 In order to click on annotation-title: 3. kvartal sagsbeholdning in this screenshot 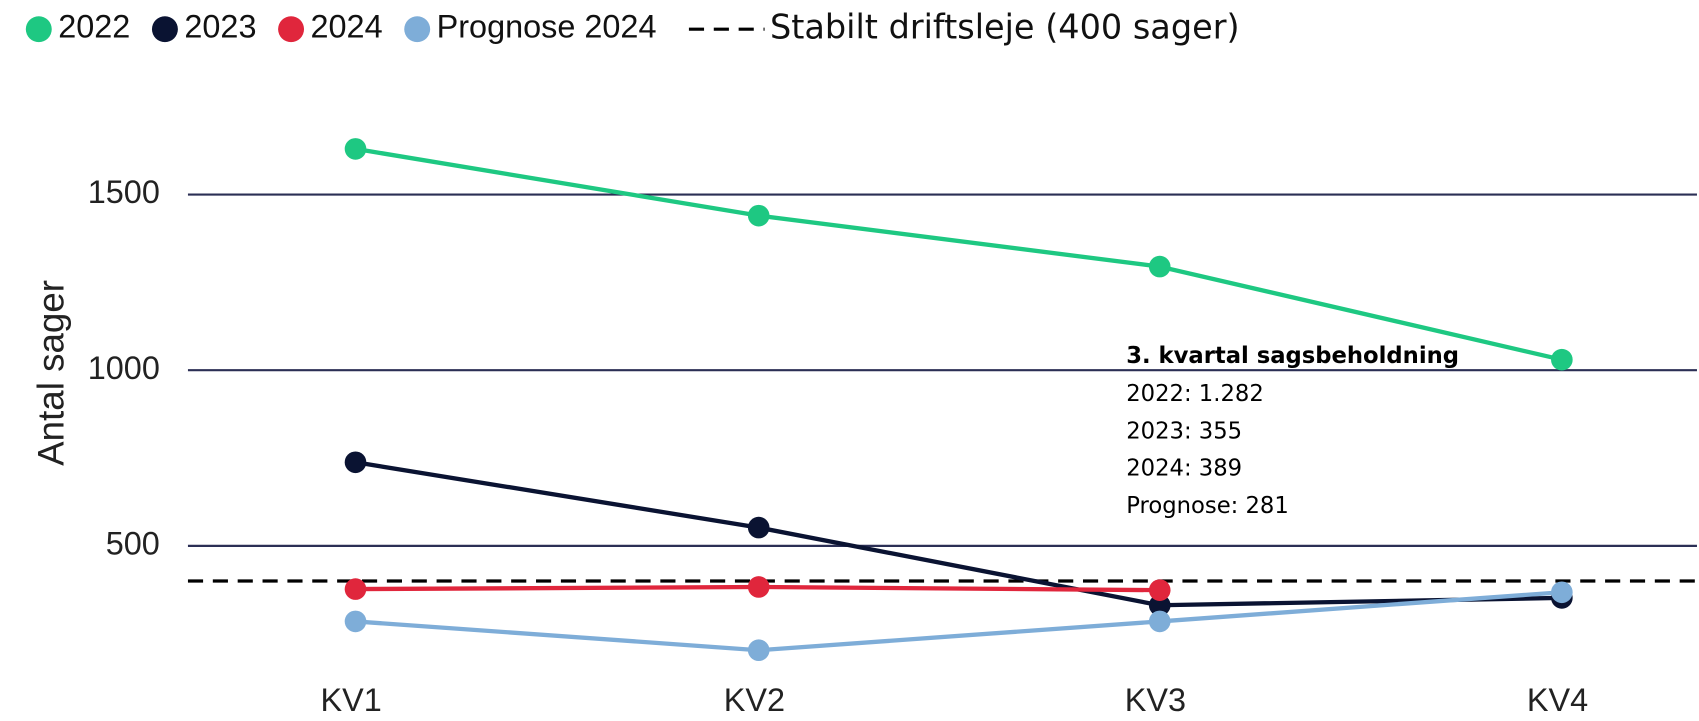, I will do `click(1292, 356)`.